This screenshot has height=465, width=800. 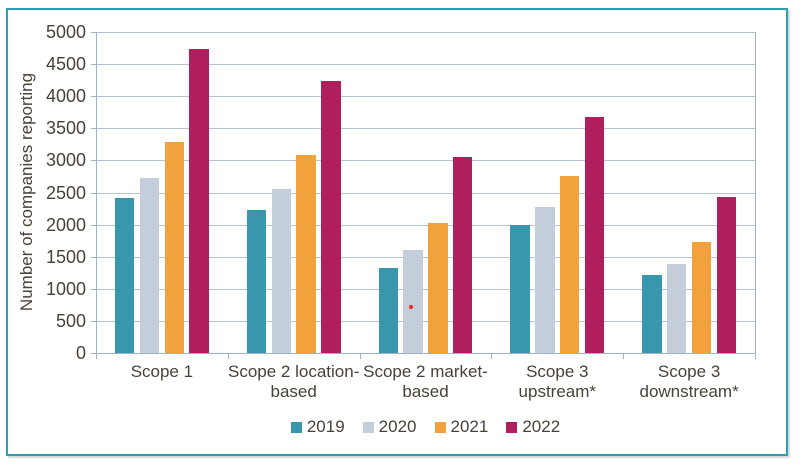 I want to click on y-tick-label: 1000, so click(x=65, y=288).